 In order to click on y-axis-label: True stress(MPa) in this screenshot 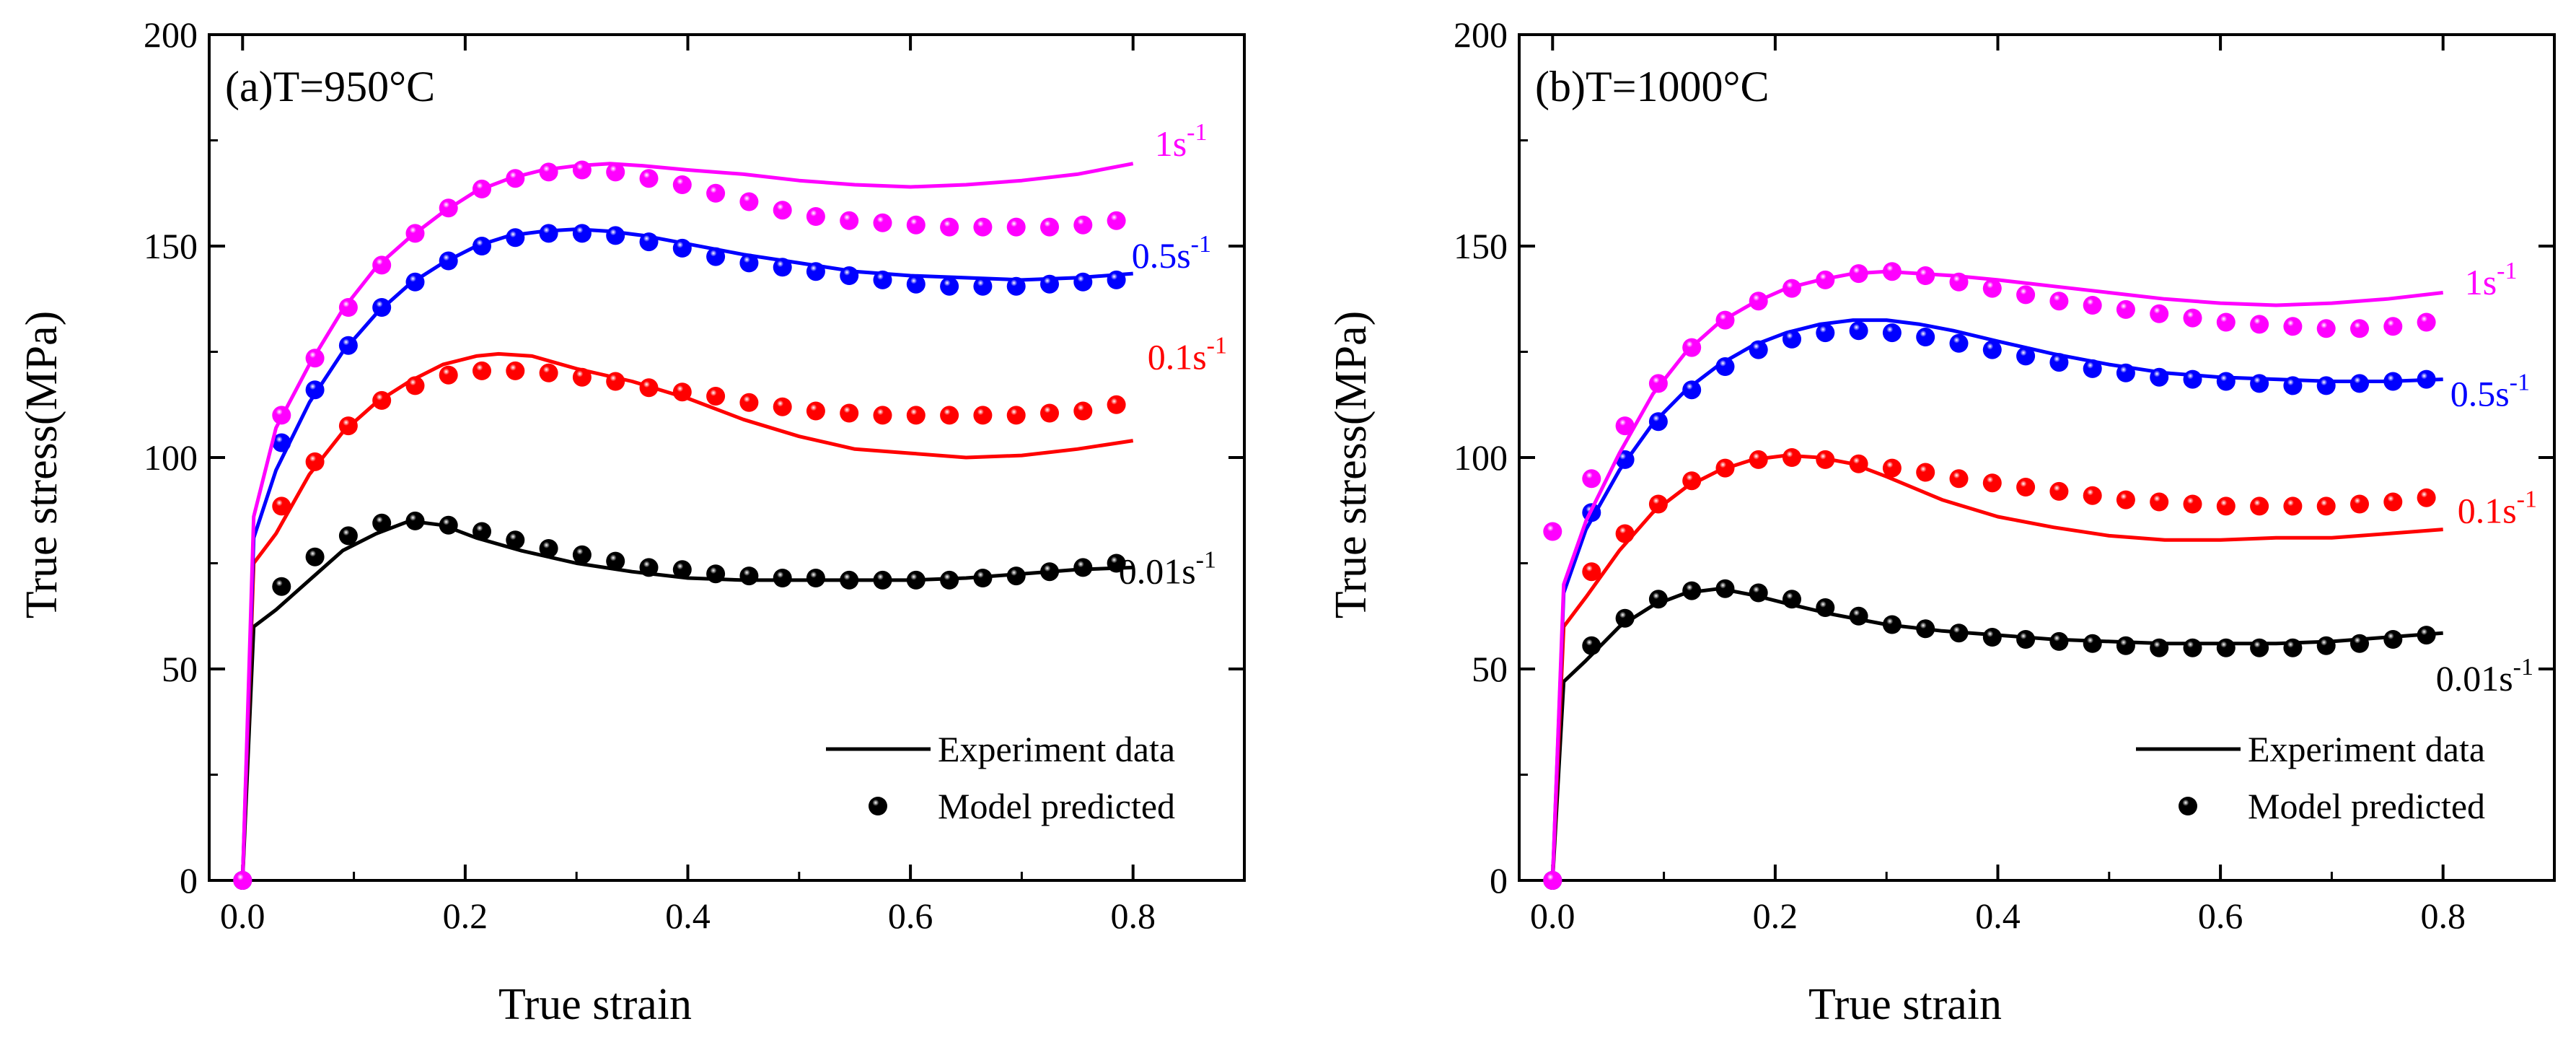, I will do `click(1351, 465)`.